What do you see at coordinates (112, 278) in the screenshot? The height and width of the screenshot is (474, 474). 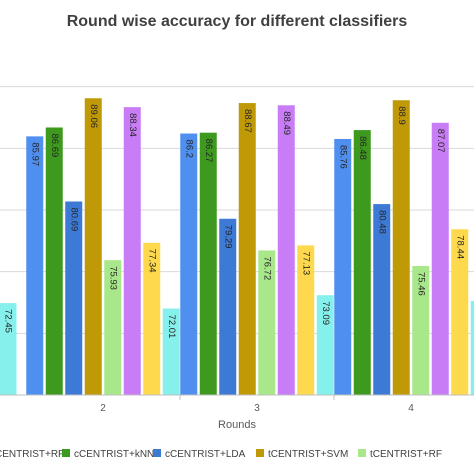 I see `bar-value-label: 75.93` at bounding box center [112, 278].